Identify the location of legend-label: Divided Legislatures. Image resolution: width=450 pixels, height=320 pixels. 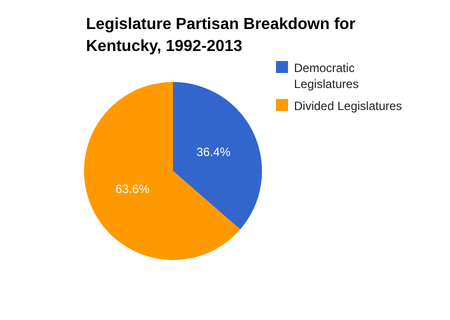
(348, 106).